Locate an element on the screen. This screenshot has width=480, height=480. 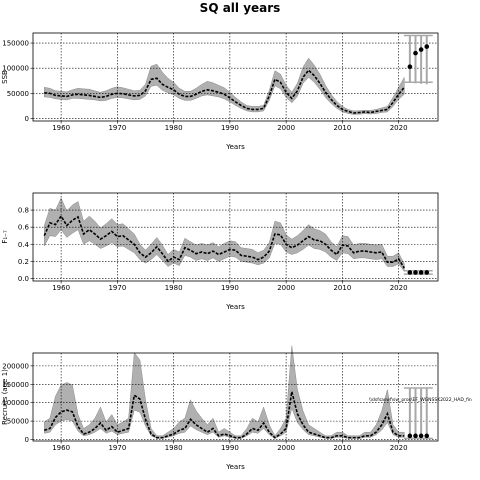
y-tick-label: 0.6 is located at coordinates (24, 228).